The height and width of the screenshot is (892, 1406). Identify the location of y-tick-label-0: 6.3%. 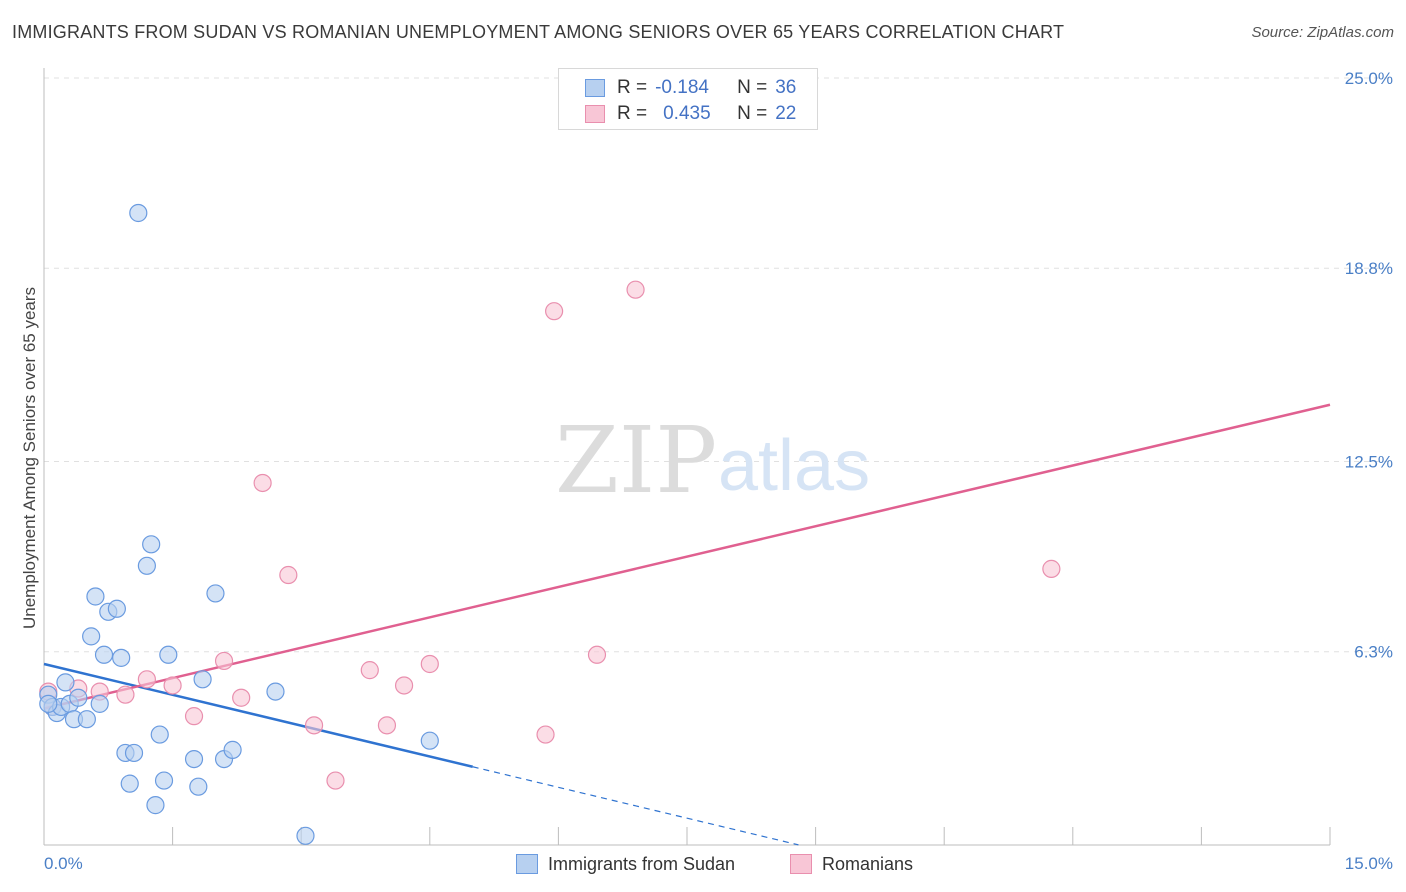
(1373, 652).